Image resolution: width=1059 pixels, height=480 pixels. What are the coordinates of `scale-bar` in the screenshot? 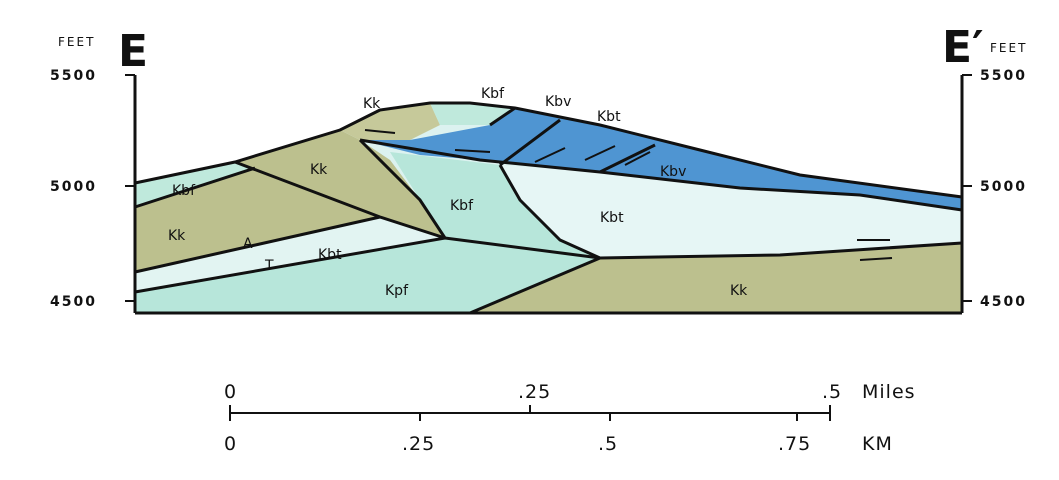 It's located at (530, 413).